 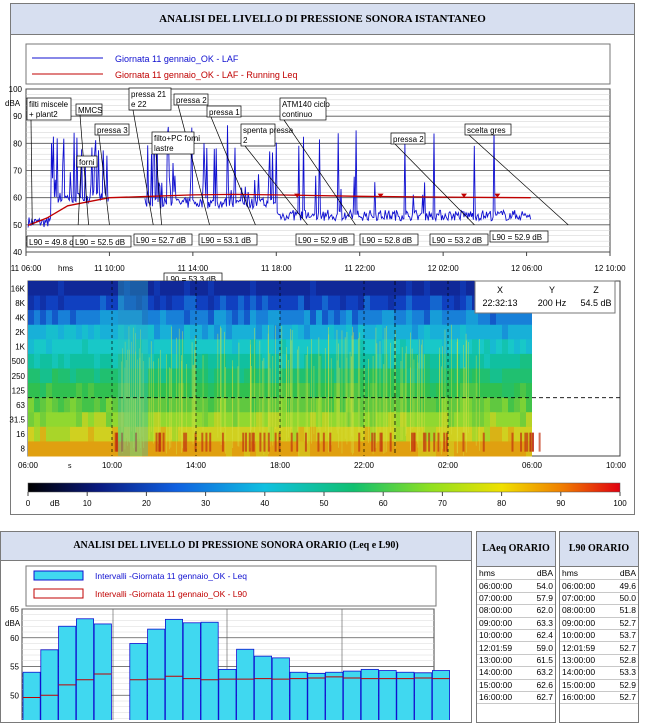 What do you see at coordinates (14, 609) in the screenshot?
I see `hourly-ytick: 65` at bounding box center [14, 609].